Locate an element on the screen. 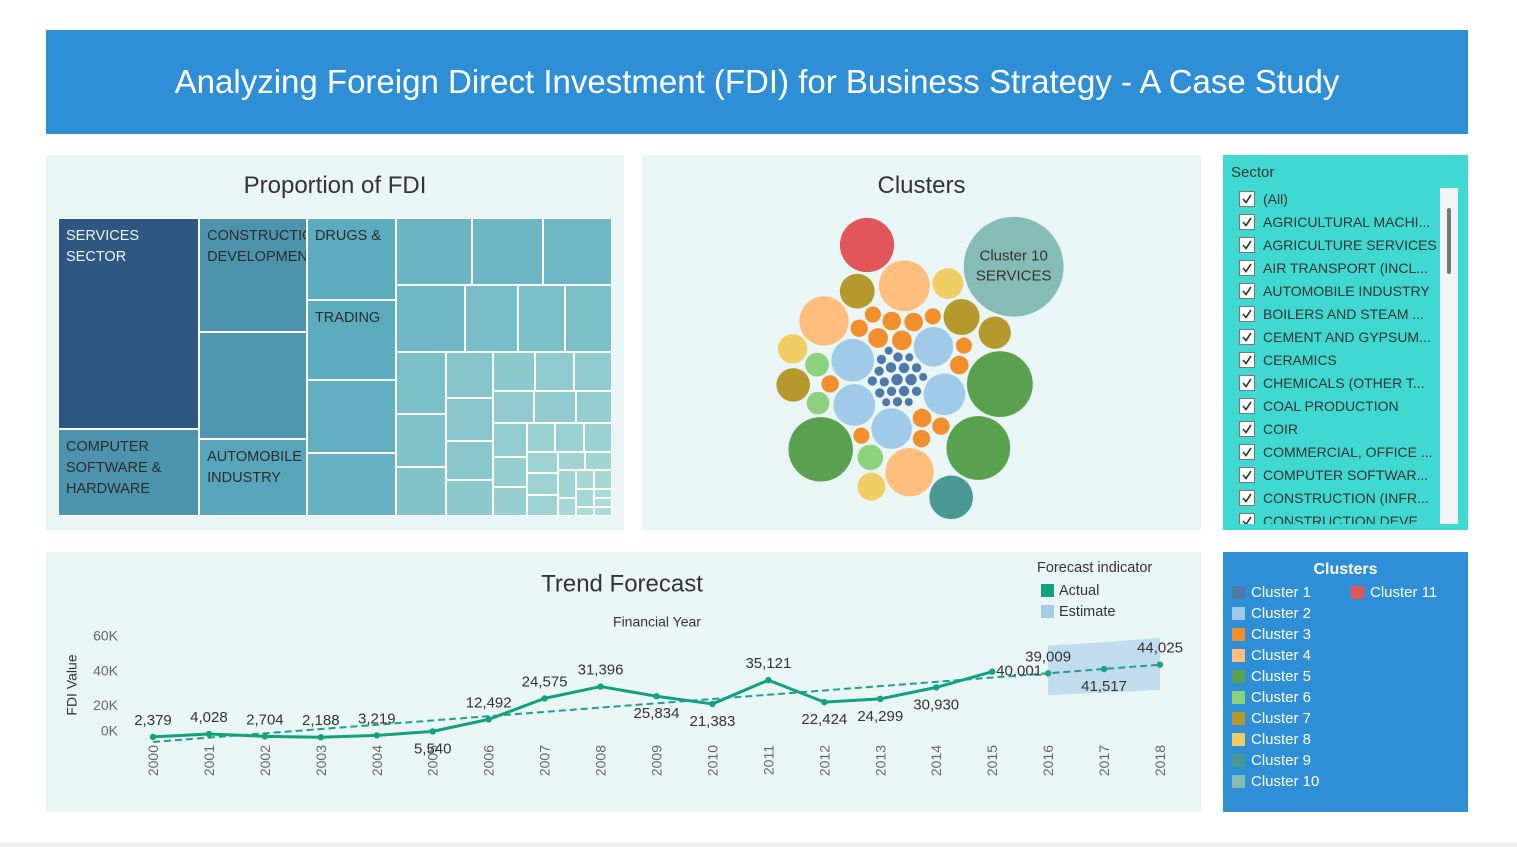 The width and height of the screenshot is (1517, 847). scrollbar is located at coordinates (1449, 356).